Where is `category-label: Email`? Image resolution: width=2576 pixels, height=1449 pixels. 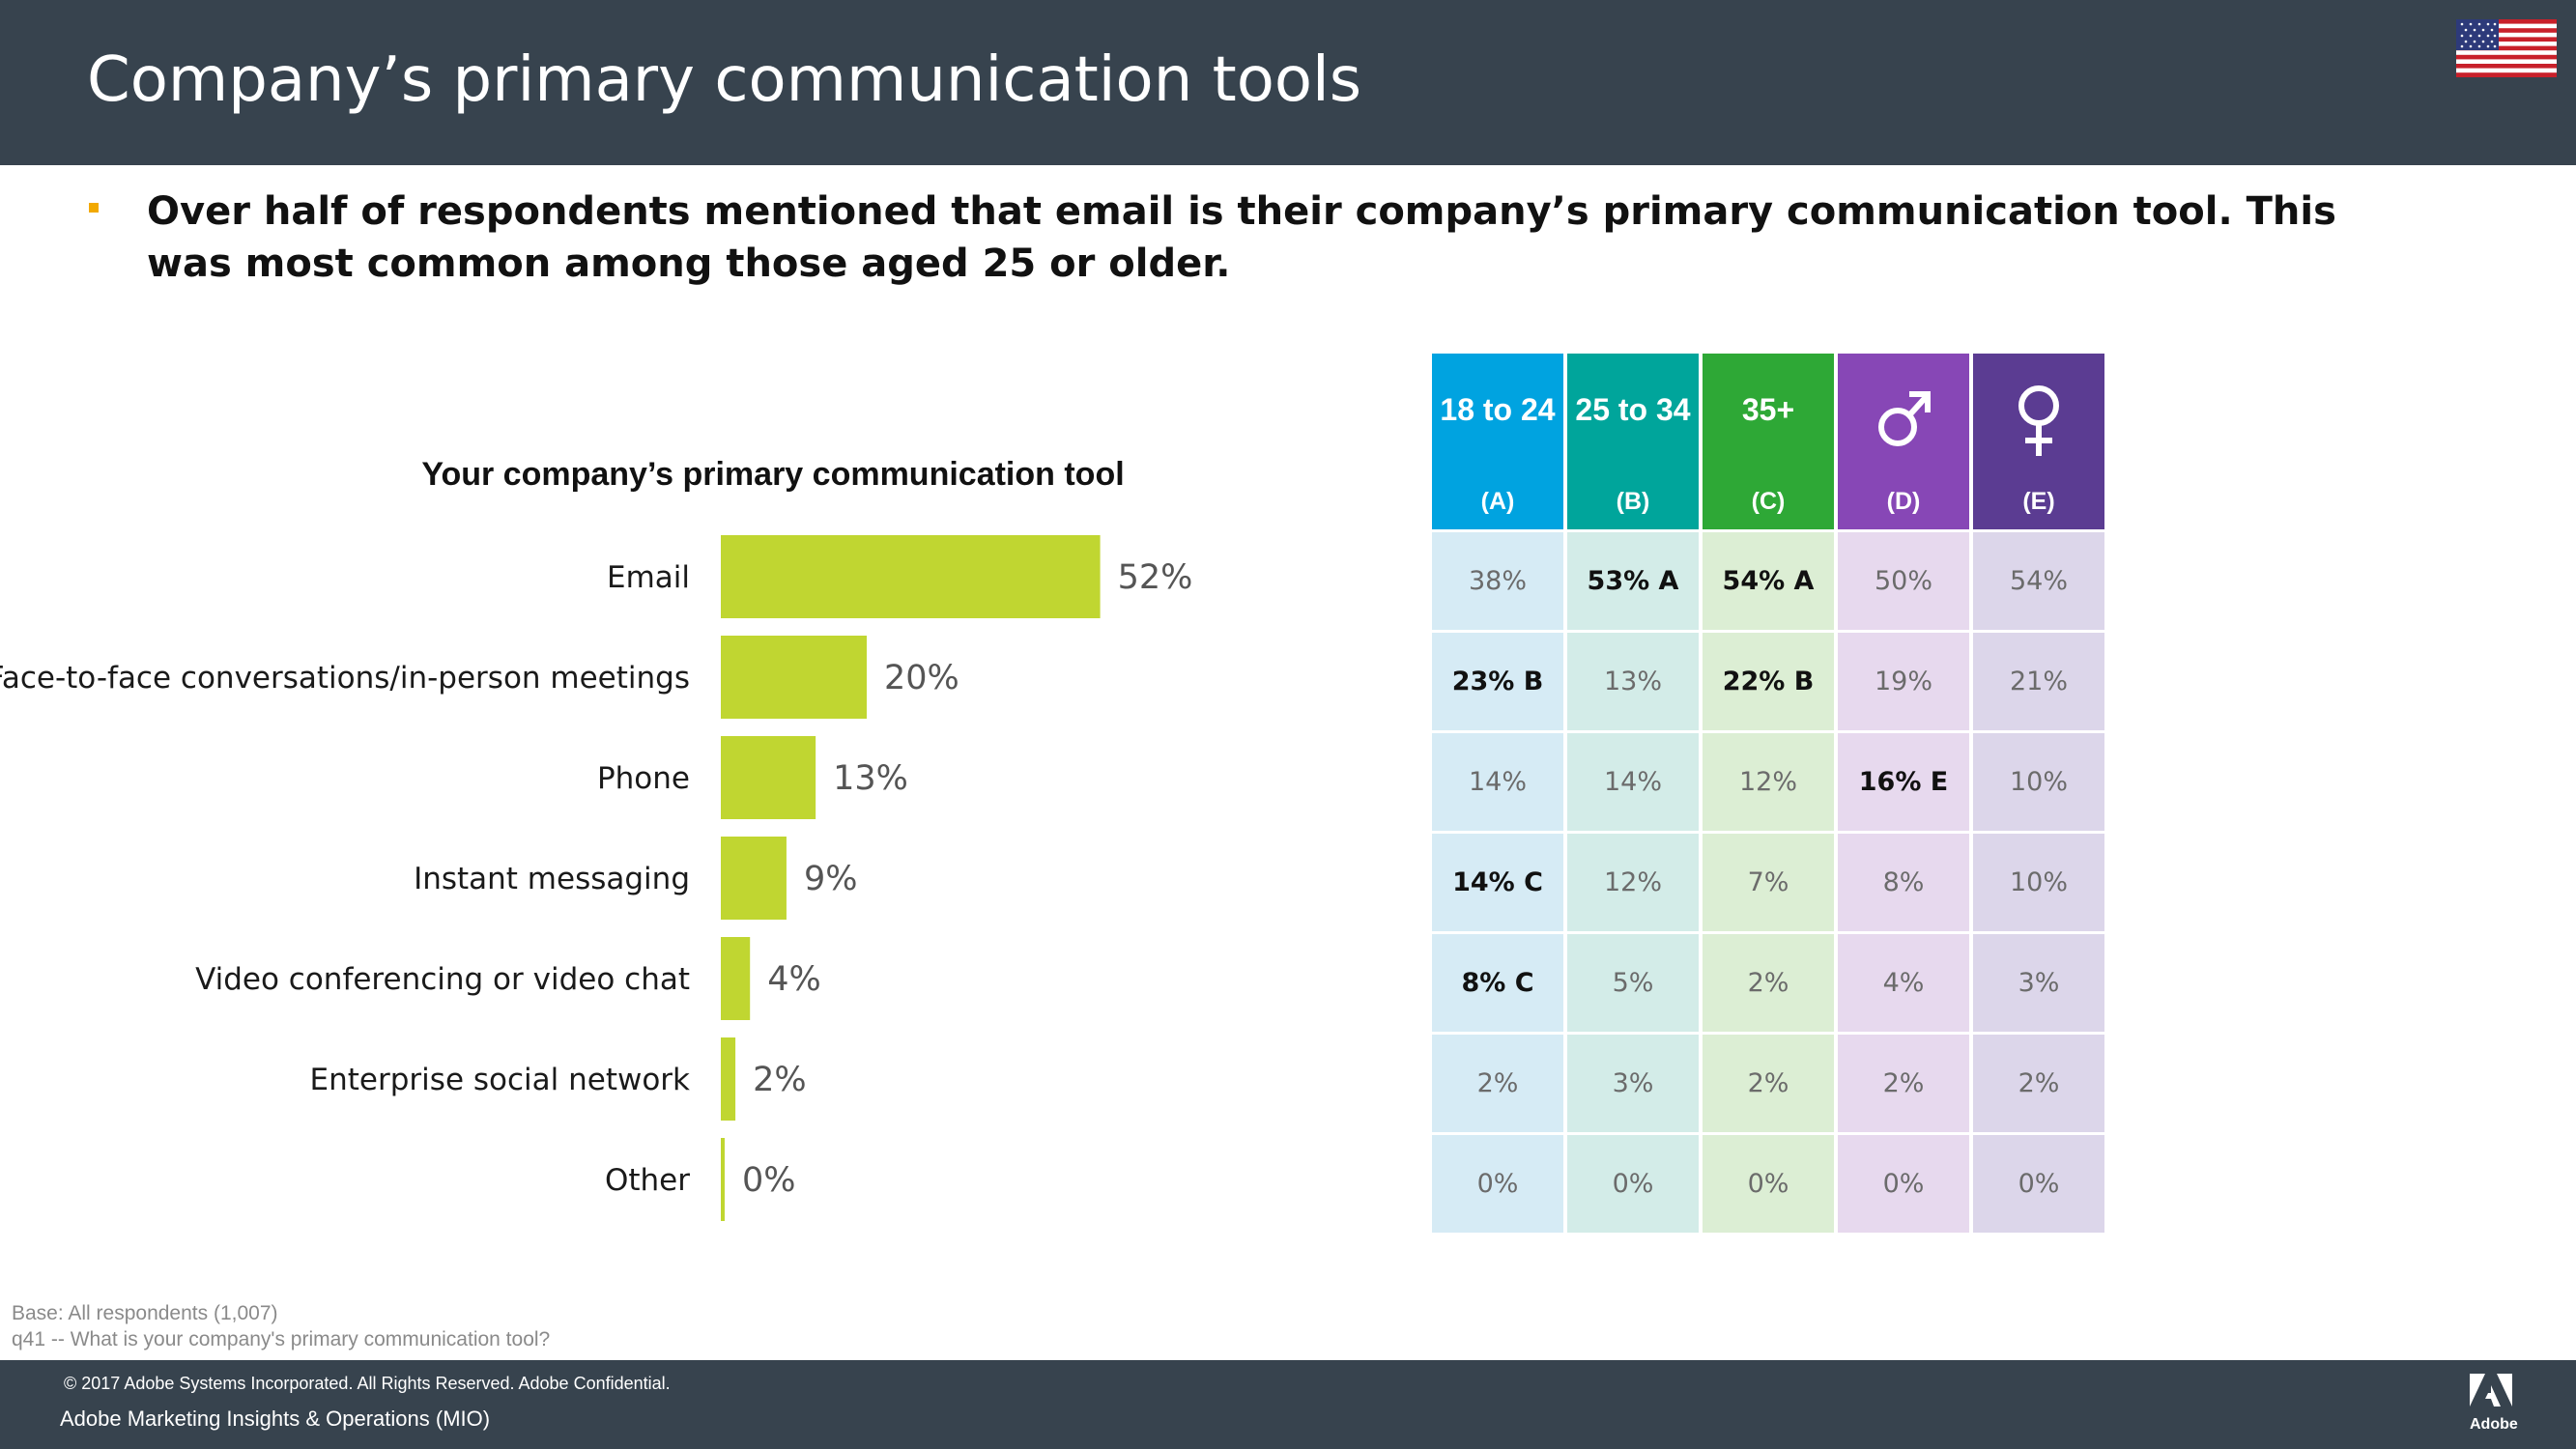
category-label: Email is located at coordinates (649, 577).